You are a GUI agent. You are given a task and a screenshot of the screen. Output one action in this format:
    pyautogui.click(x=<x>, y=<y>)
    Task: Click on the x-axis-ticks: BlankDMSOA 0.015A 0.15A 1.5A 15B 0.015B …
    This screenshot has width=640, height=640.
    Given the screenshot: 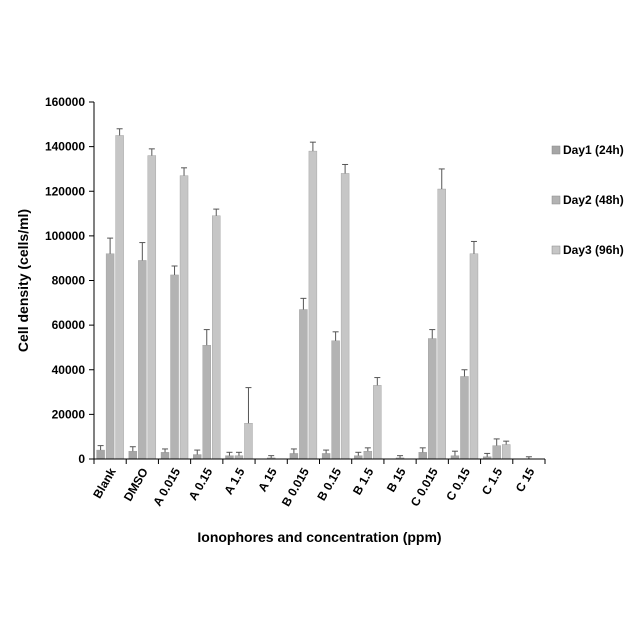 What is the action you would take?
    pyautogui.click(x=317, y=484)
    